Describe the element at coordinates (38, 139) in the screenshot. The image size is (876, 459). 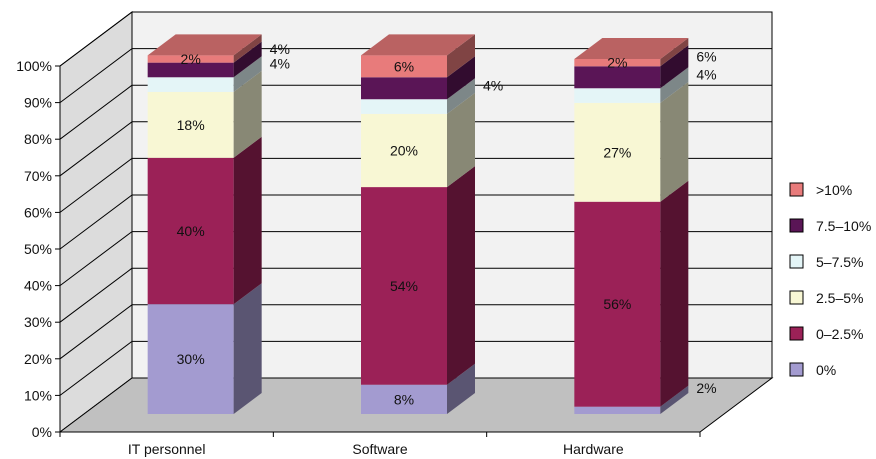
I see `y-tick-label: 80%` at that location.